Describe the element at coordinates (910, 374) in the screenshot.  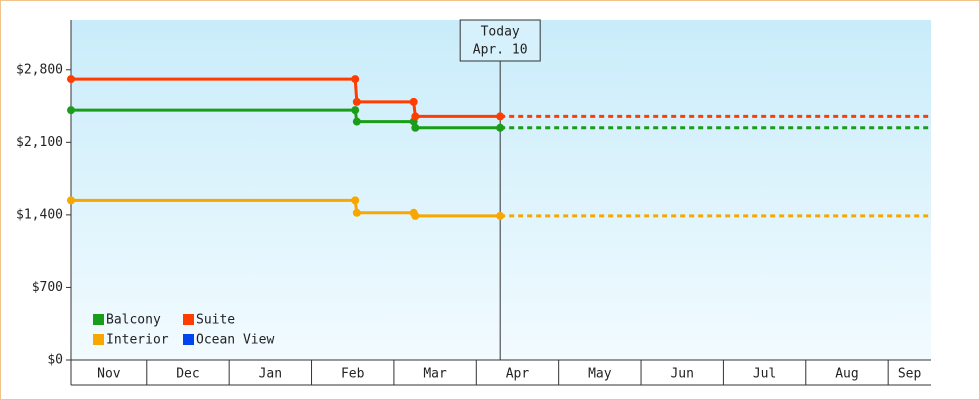
I see `x-tick-label: Sep` at that location.